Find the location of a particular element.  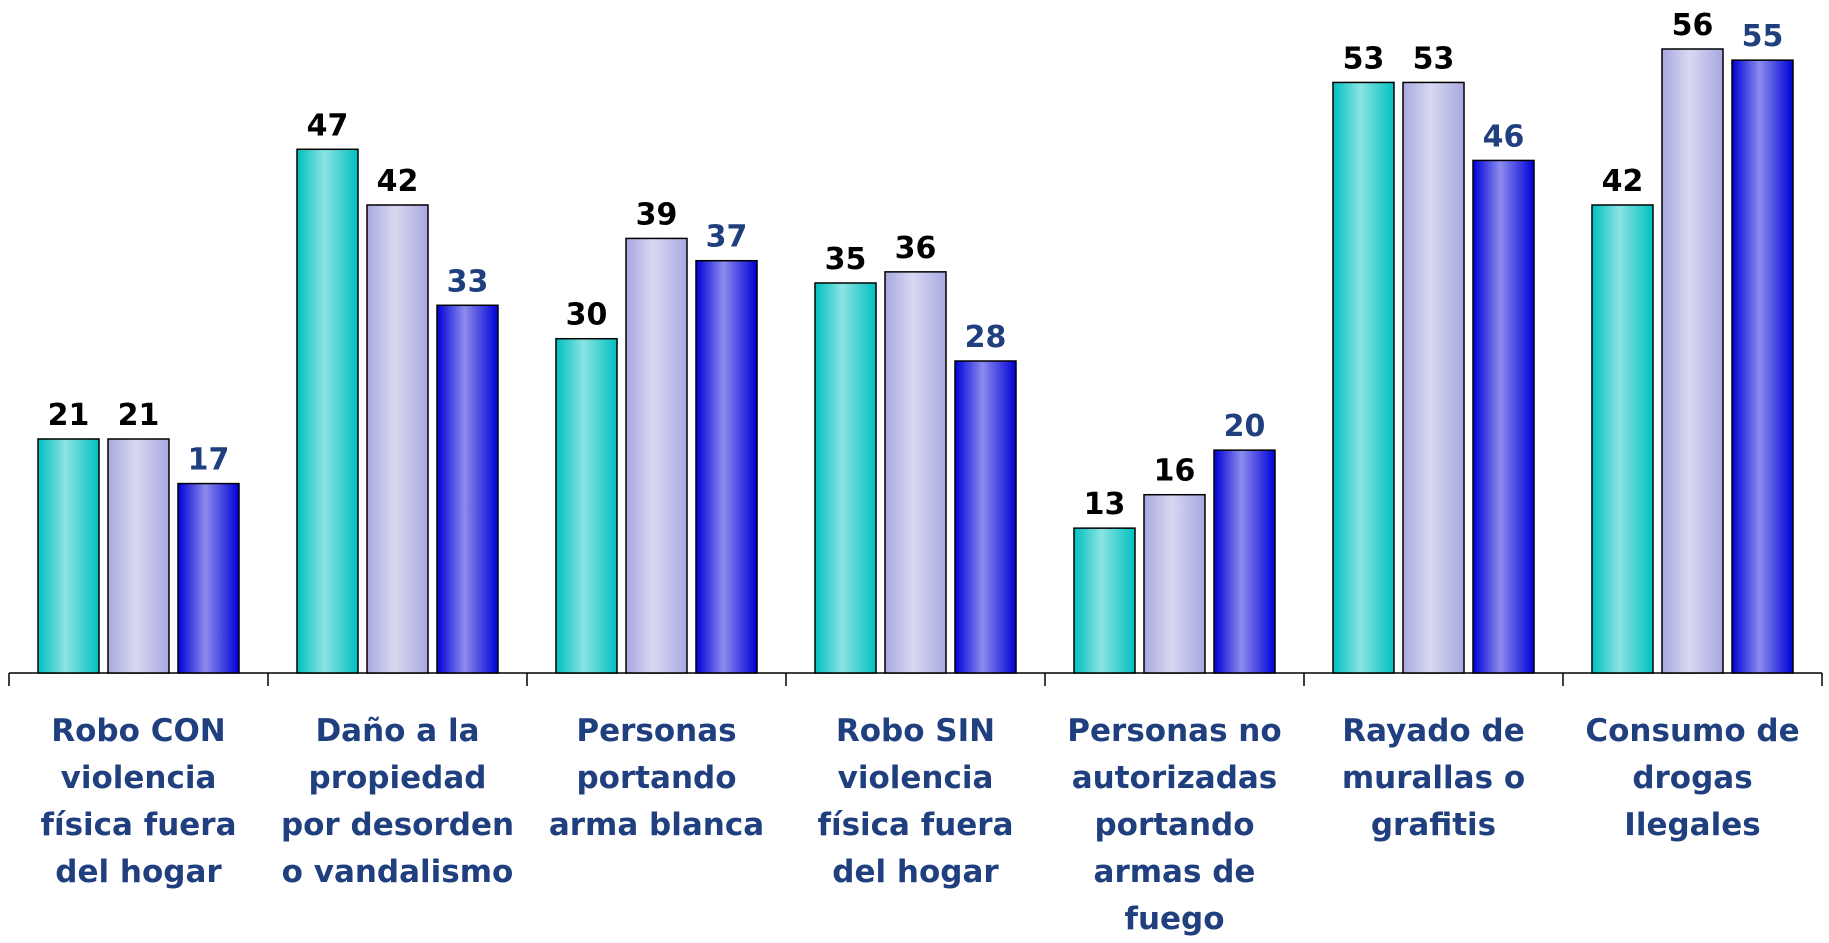

value-label: 30 is located at coordinates (587, 315).